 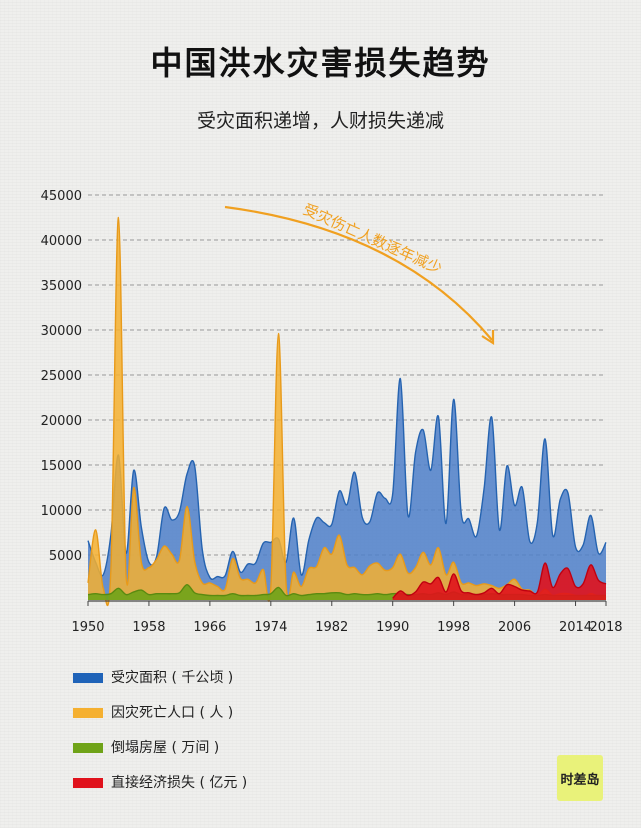 What do you see at coordinates (61, 511) in the screenshot?
I see `y-tick-label: 10000` at bounding box center [61, 511].